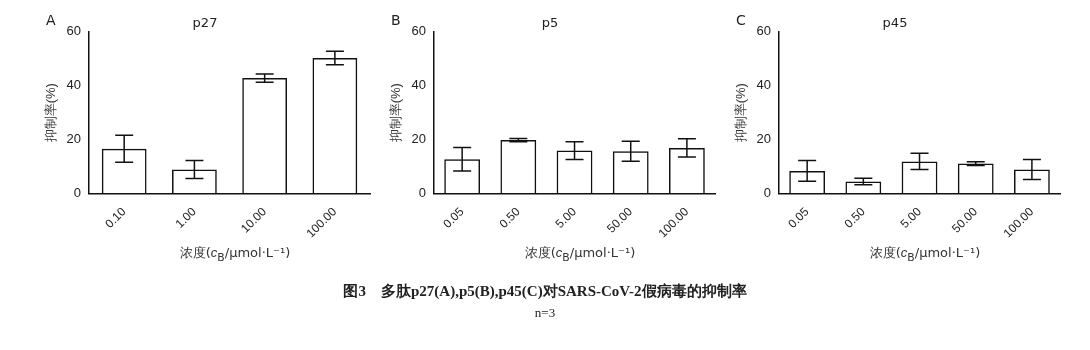 Image resolution: width=1090 pixels, height=350 pixels. What do you see at coordinates (115, 217) in the screenshot?
I see `x-tick-label: 0.10` at bounding box center [115, 217].